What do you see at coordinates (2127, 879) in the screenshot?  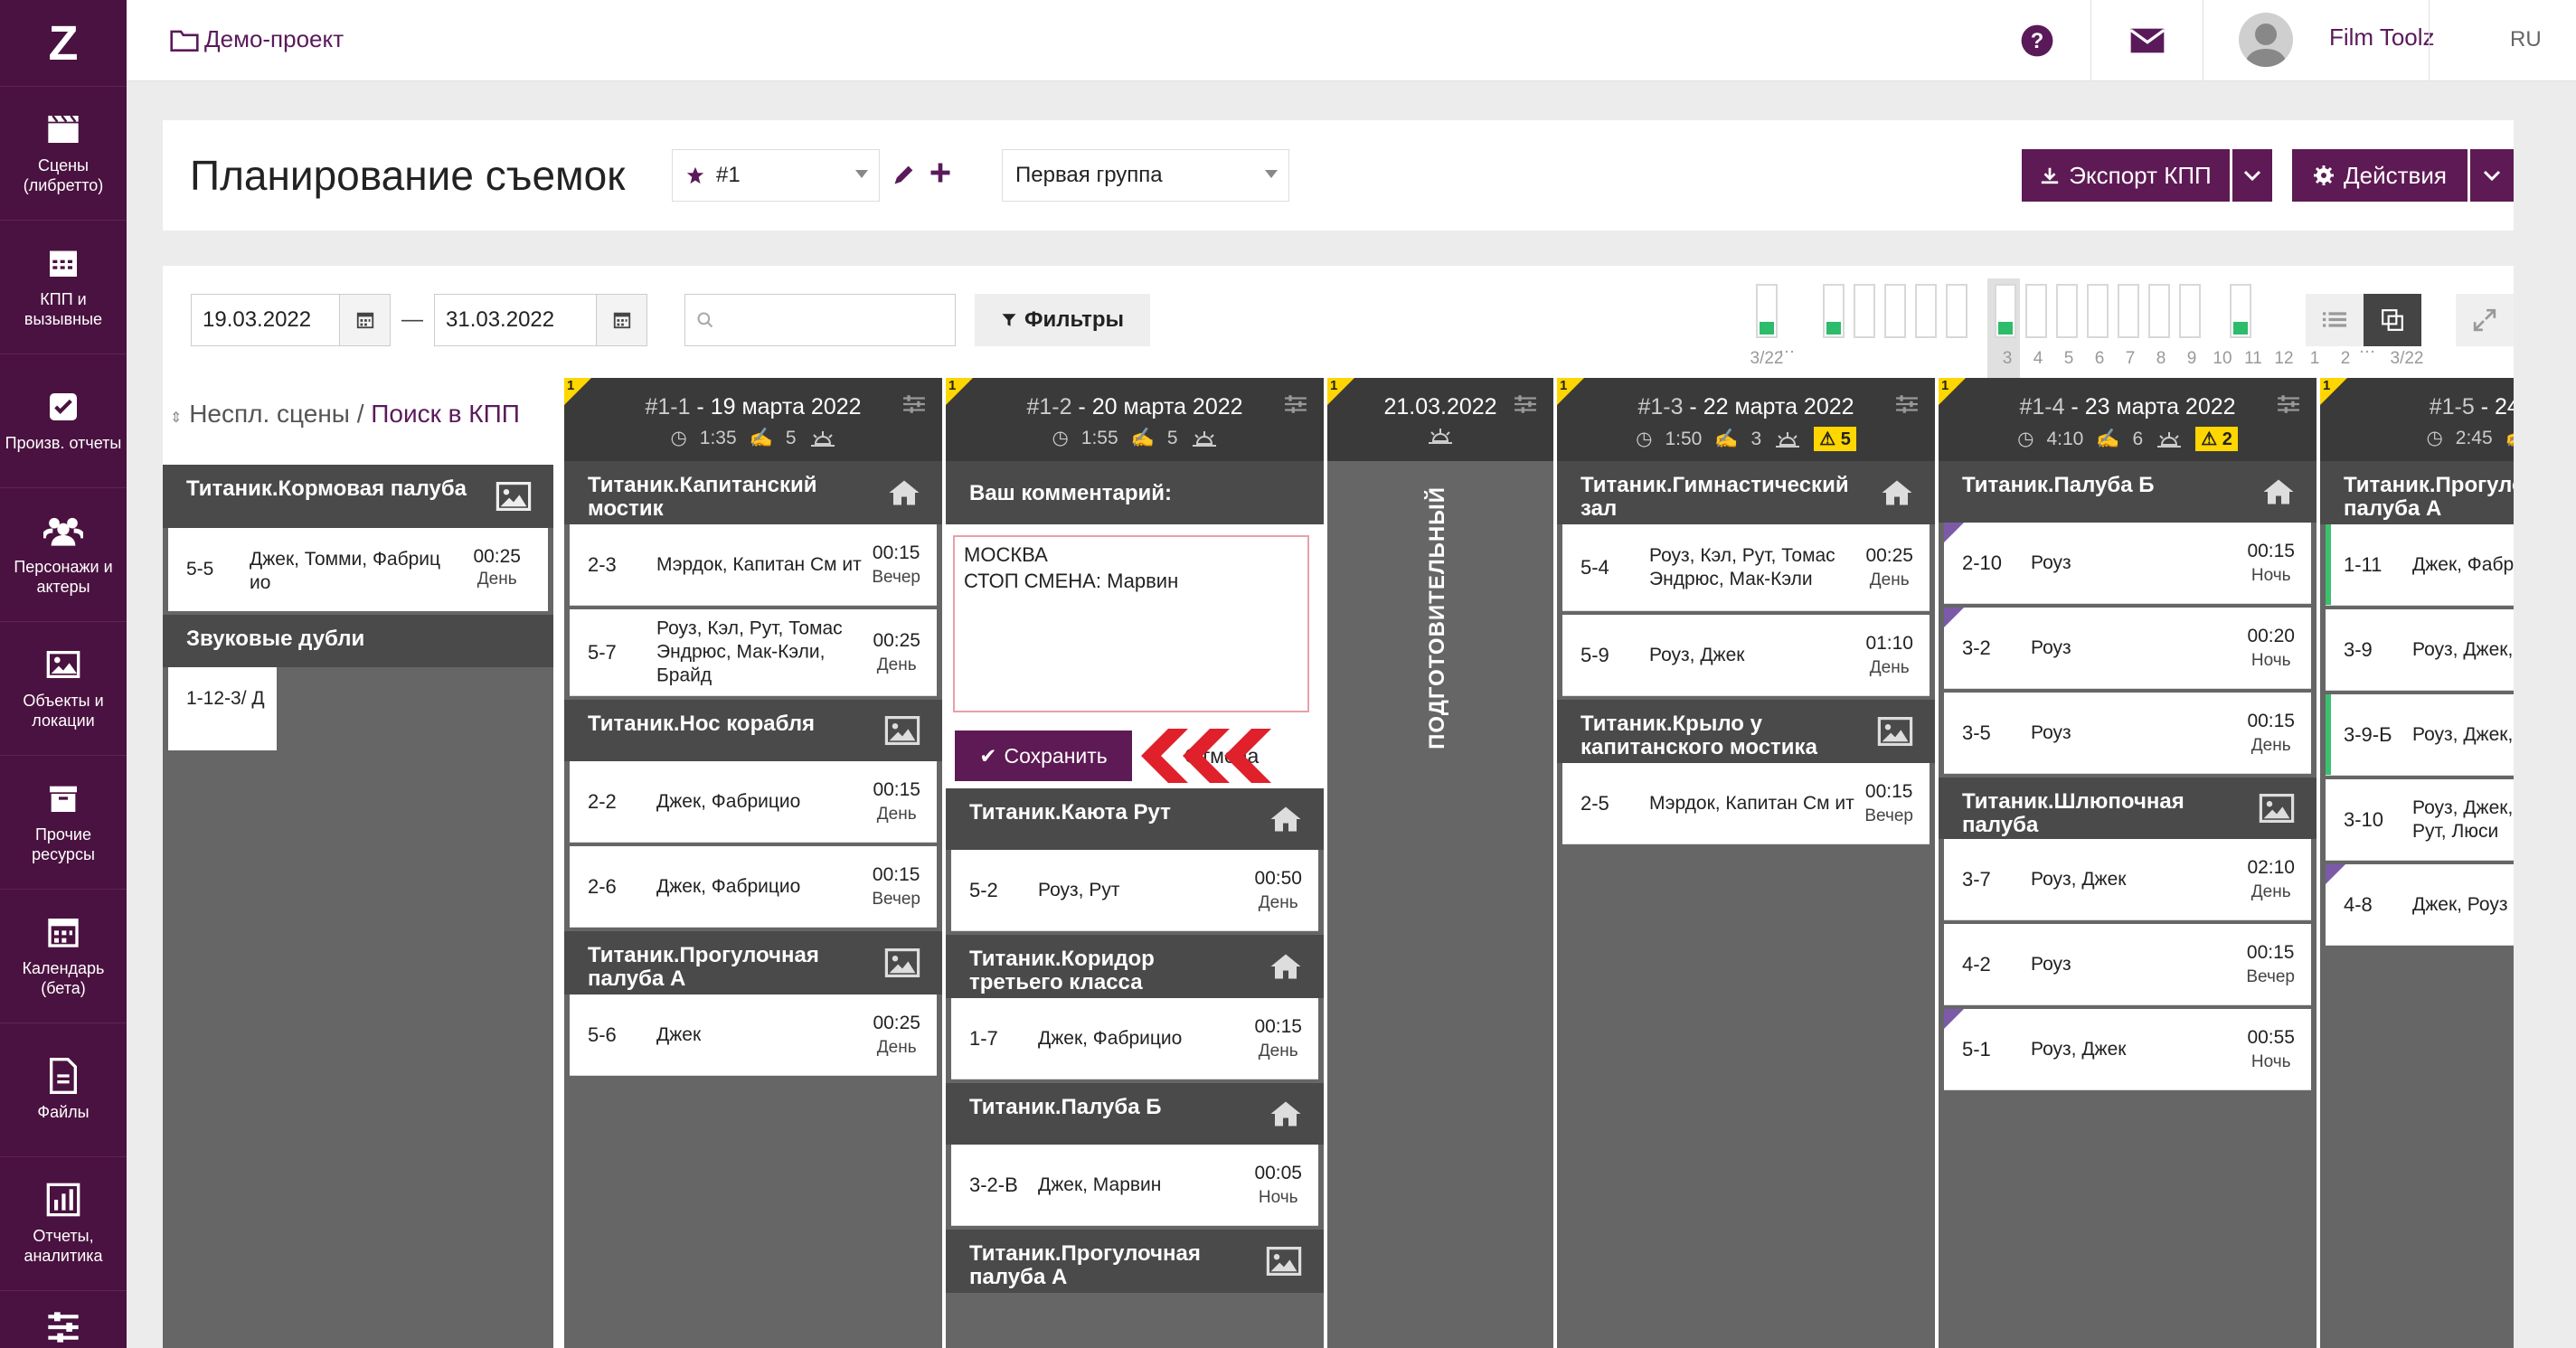 I see `scene-card: 3-7 Роуз, Джек 02:10 День` at bounding box center [2127, 879].